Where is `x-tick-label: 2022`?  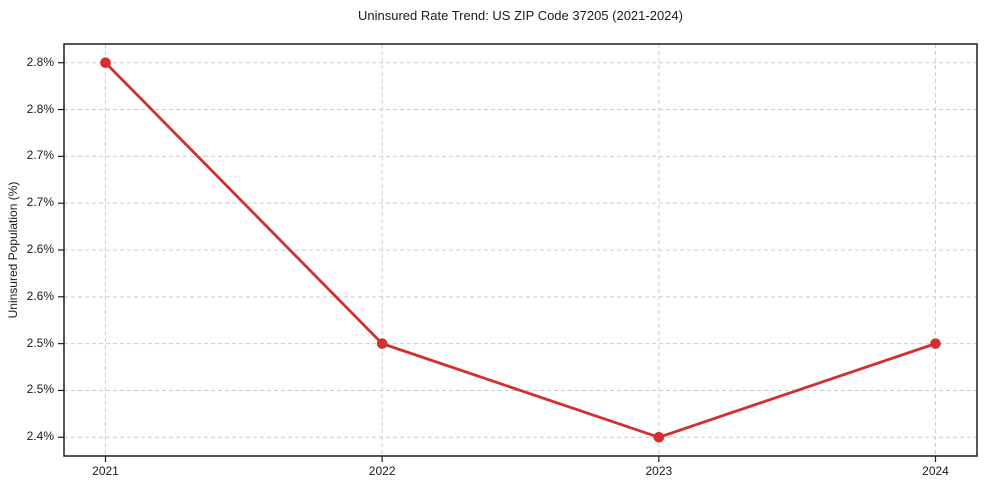 x-tick-label: 2022 is located at coordinates (382, 471).